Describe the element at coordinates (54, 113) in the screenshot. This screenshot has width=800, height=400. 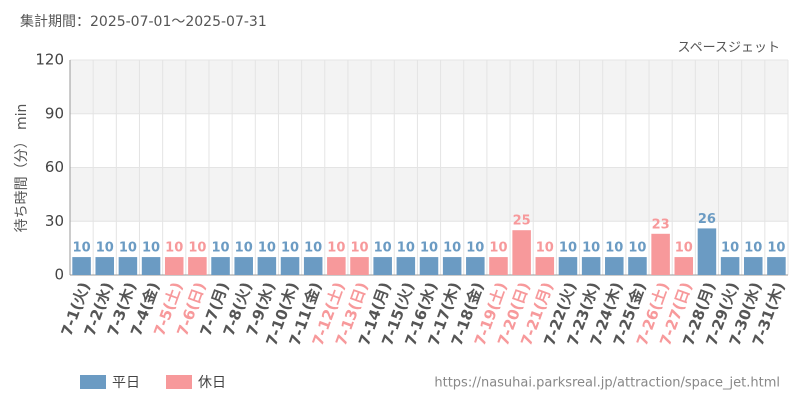
I see `y-tick-label: 90` at that location.